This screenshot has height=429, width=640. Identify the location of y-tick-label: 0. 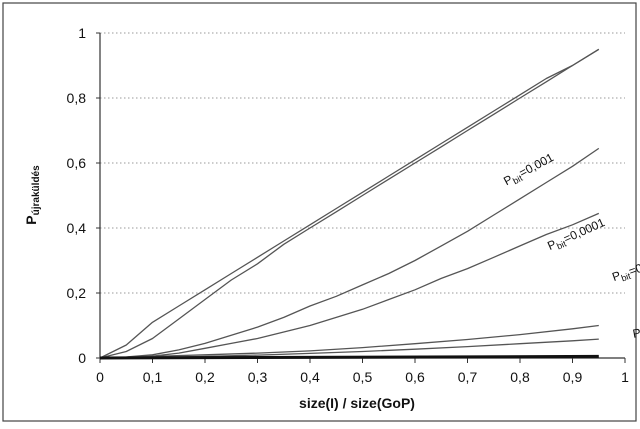
(82, 358).